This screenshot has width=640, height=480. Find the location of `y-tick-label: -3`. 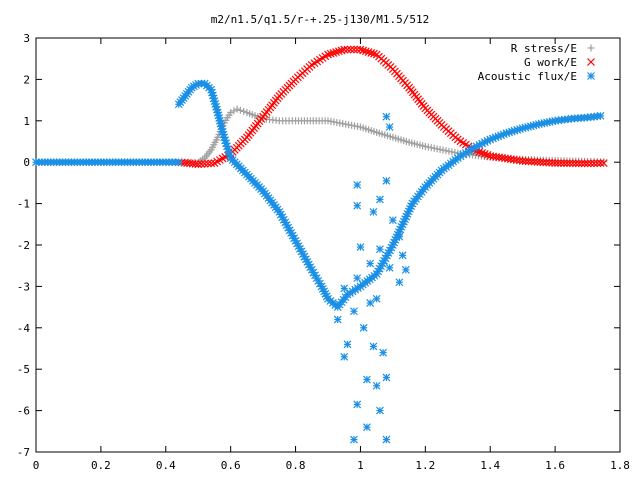

y-tick-label: -3 is located at coordinates (23, 286).